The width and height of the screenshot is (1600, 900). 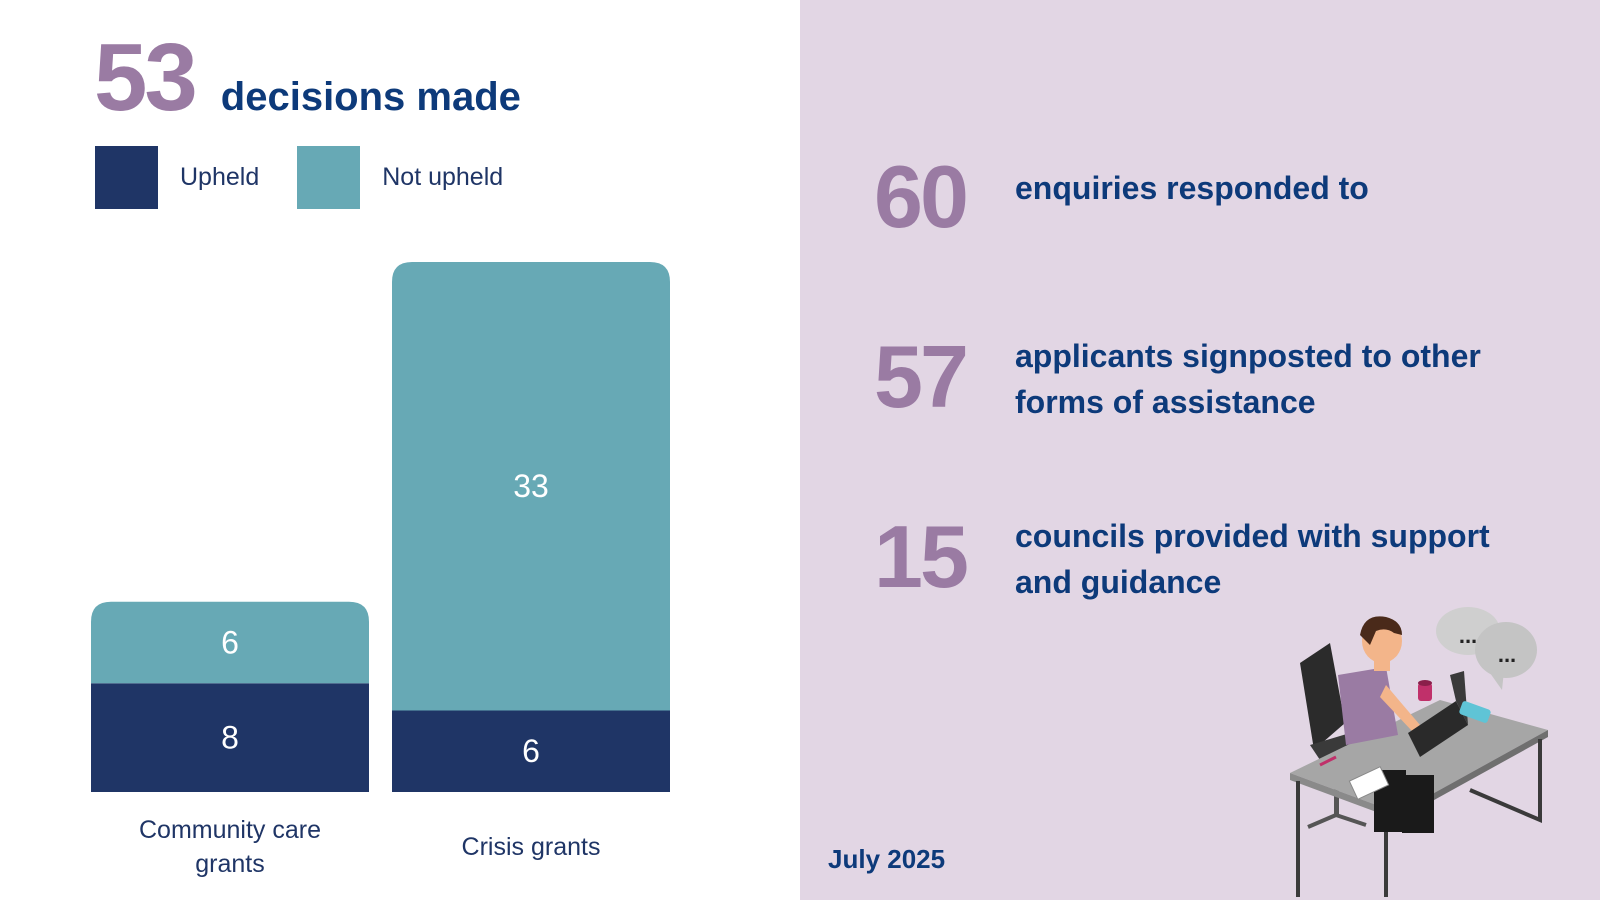 What do you see at coordinates (1192, 188) in the screenshot?
I see `stat-enquiries-text: enquiries responded to` at bounding box center [1192, 188].